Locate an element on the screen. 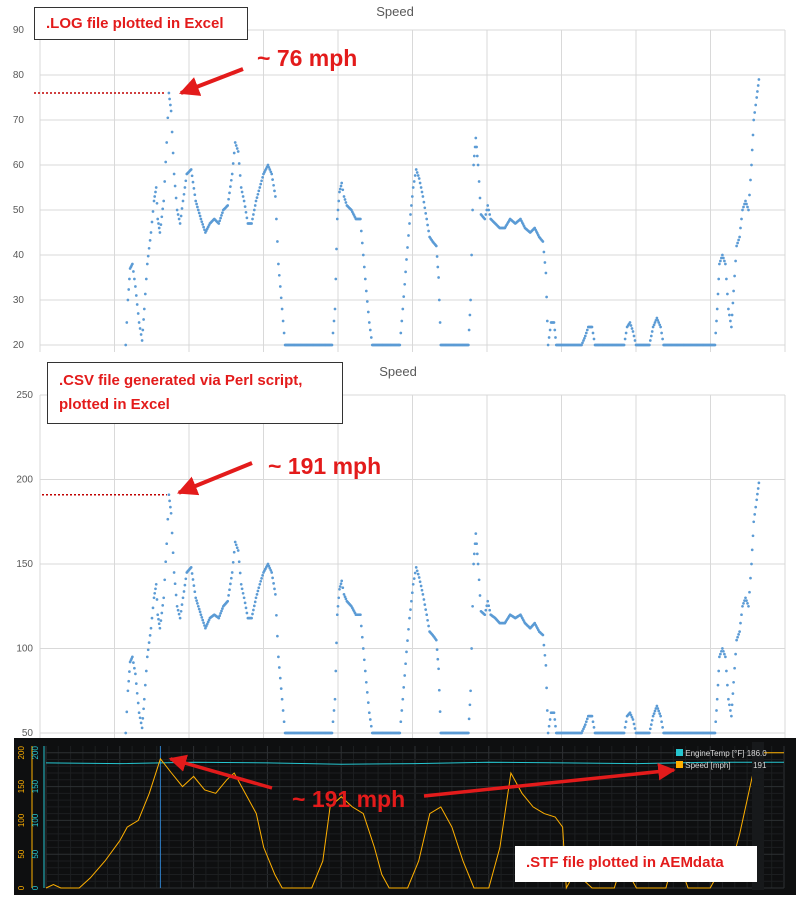  stf-annotation: ~ 191 mph is located at coordinates (349, 799).